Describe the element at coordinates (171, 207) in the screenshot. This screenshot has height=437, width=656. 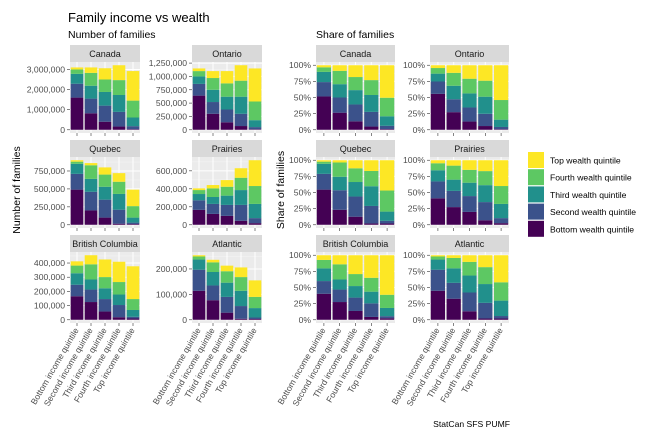
I see `y-tick-label: 200,000` at that location.